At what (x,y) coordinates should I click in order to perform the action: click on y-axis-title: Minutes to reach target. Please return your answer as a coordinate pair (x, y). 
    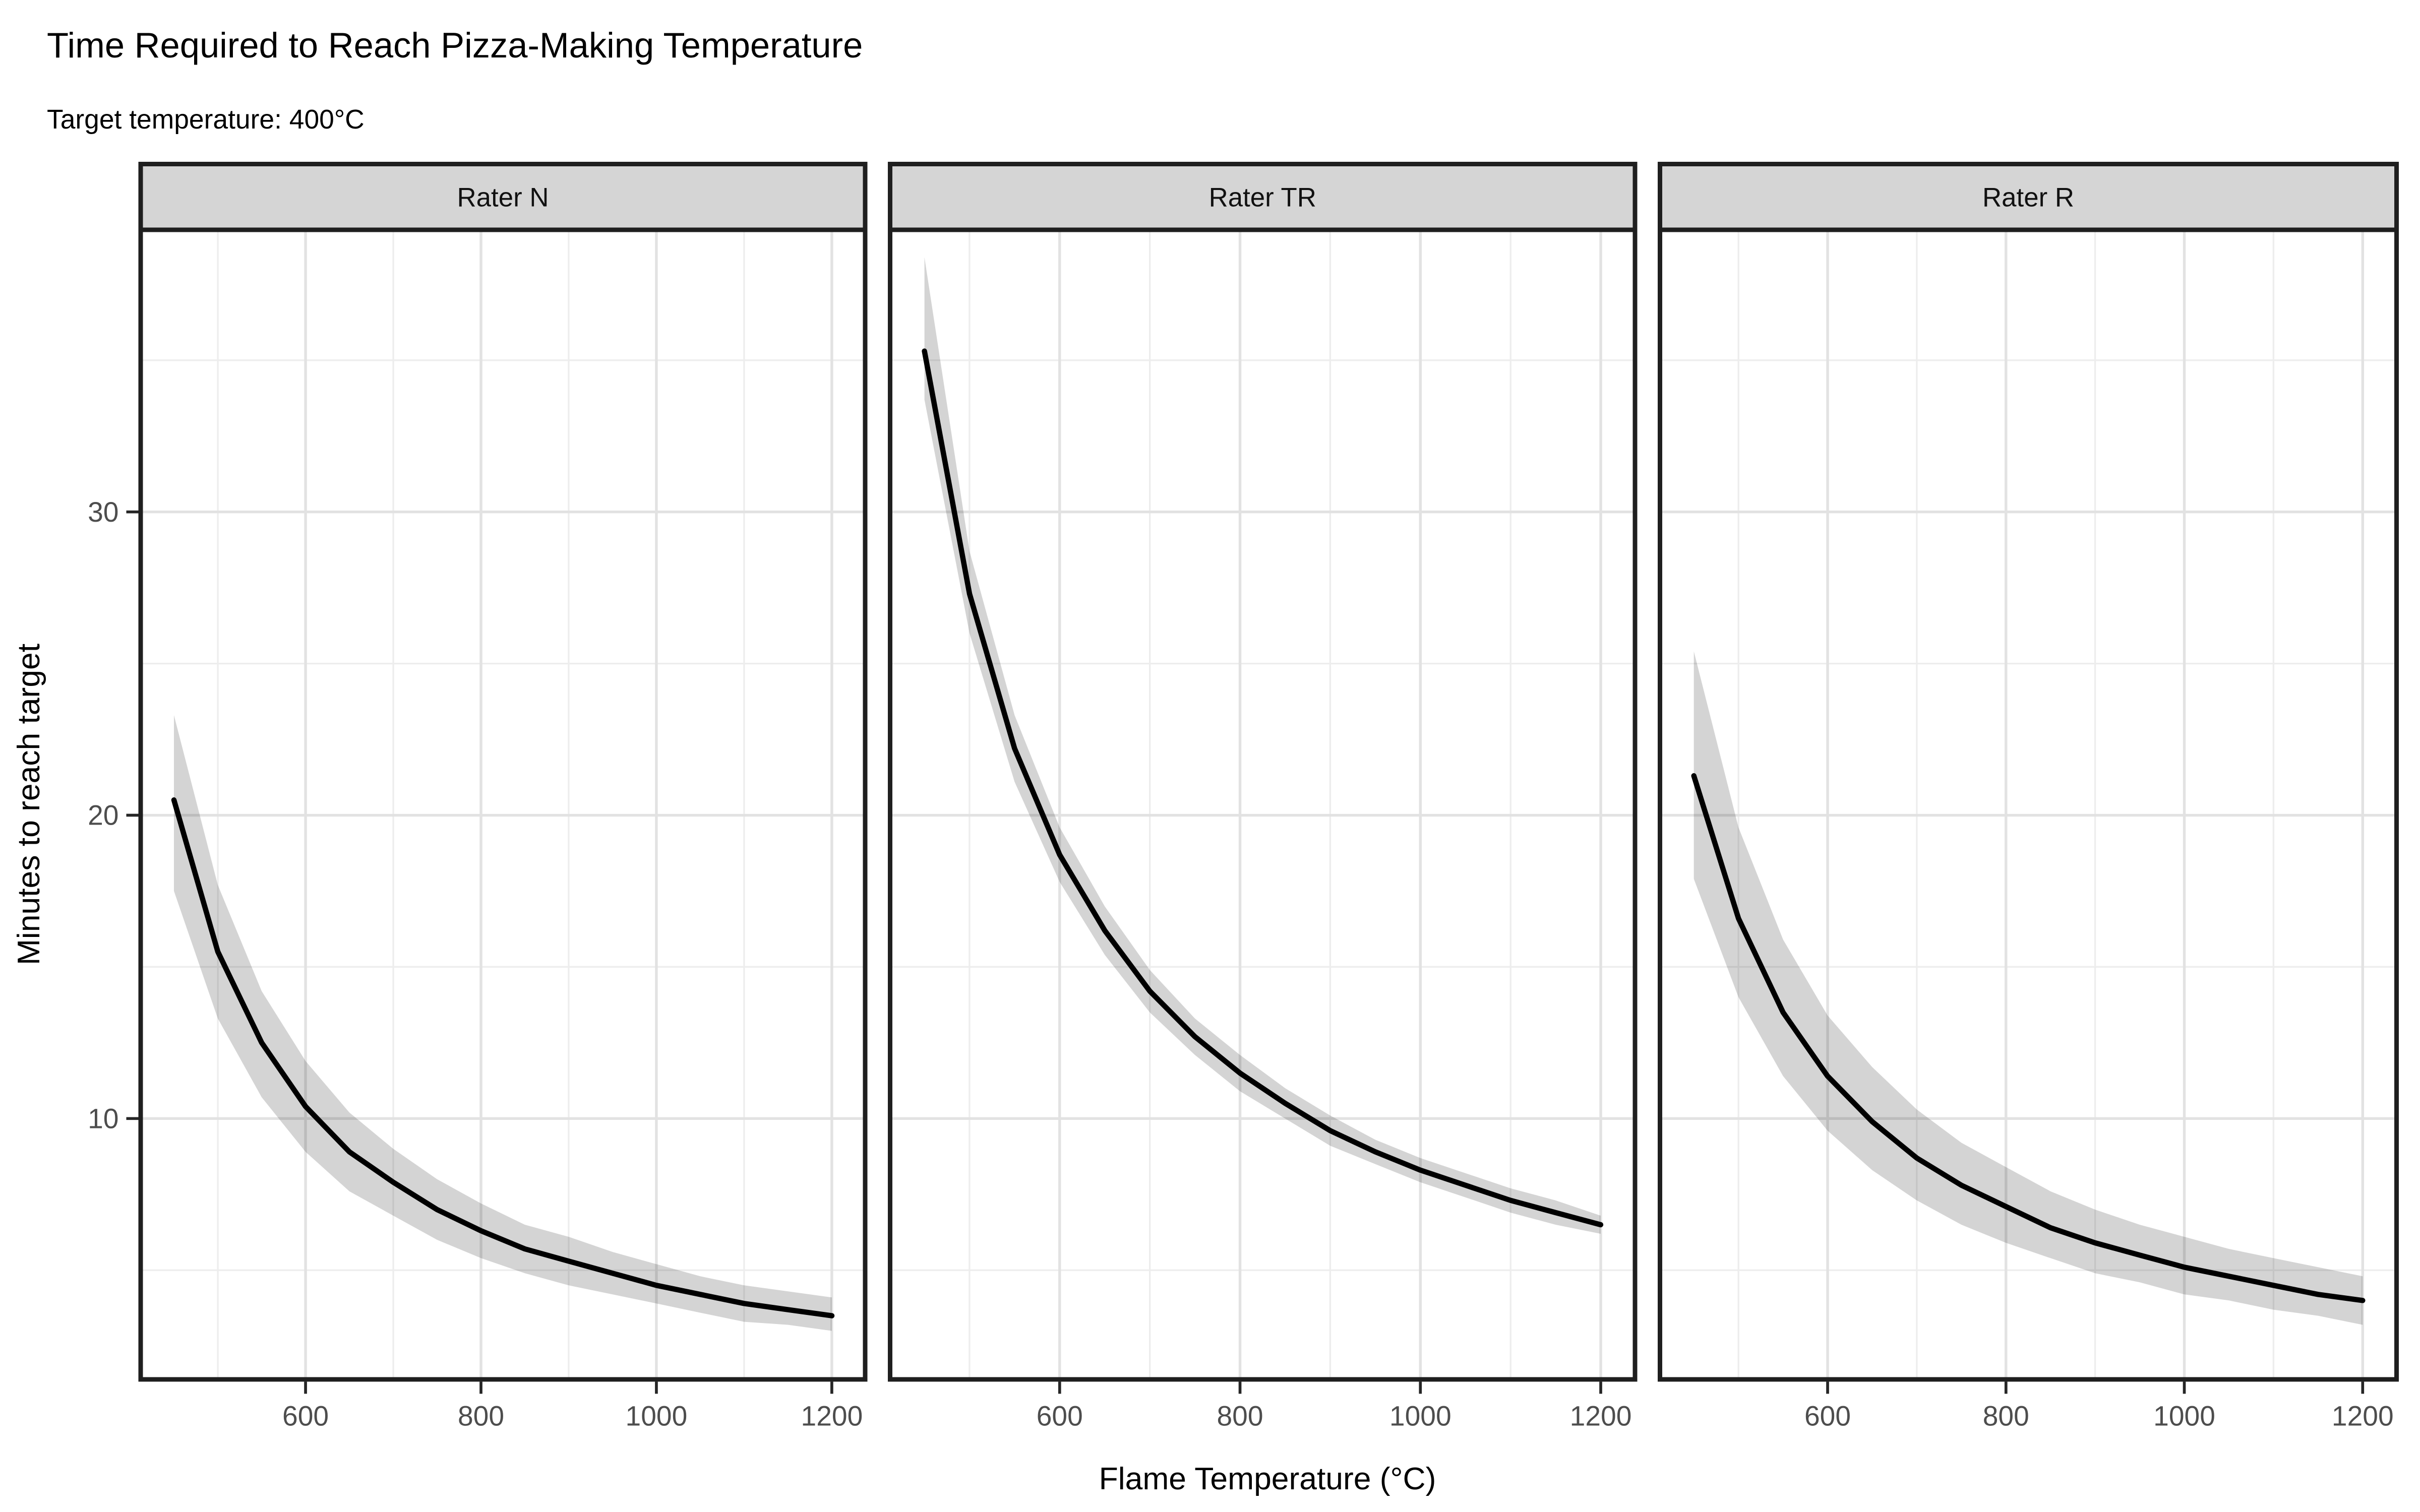
    Looking at the image, I should click on (29, 804).